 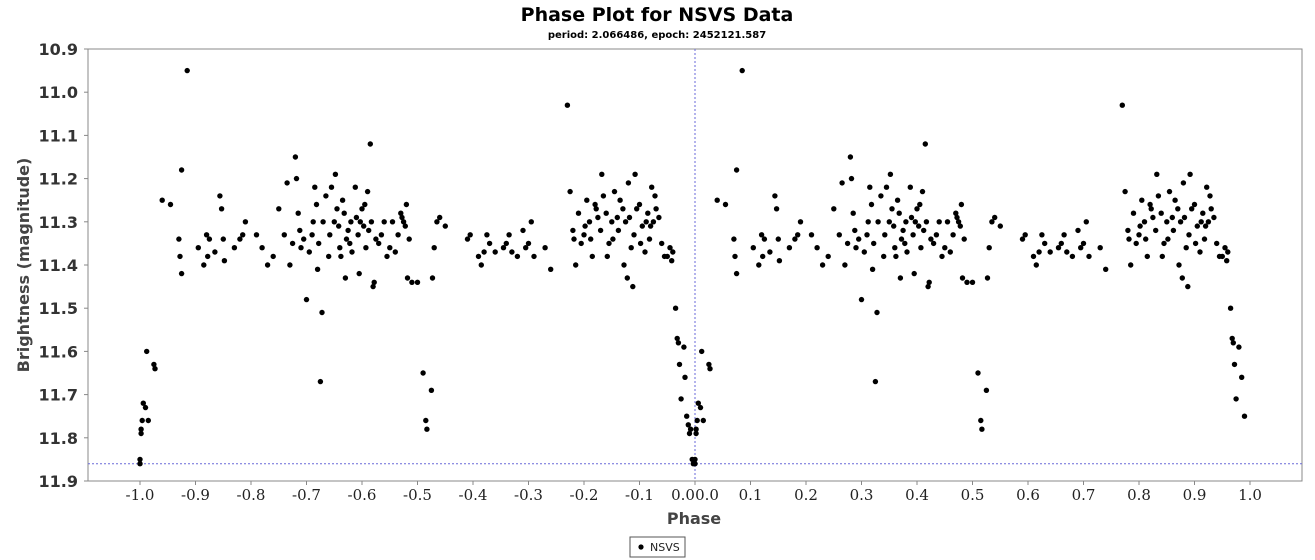 I want to click on x-tick-label: 0.3, so click(x=862, y=495).